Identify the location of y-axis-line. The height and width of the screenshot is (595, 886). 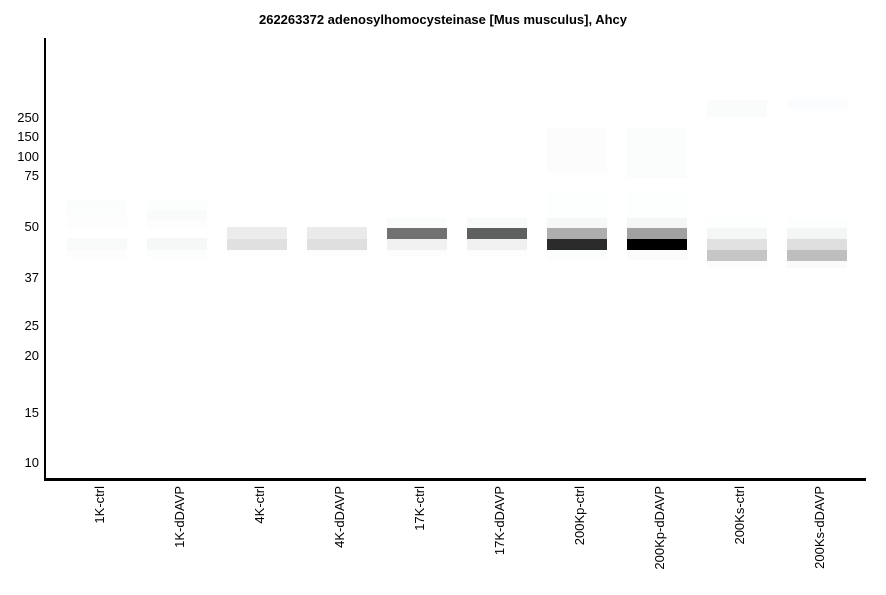
(45, 259).